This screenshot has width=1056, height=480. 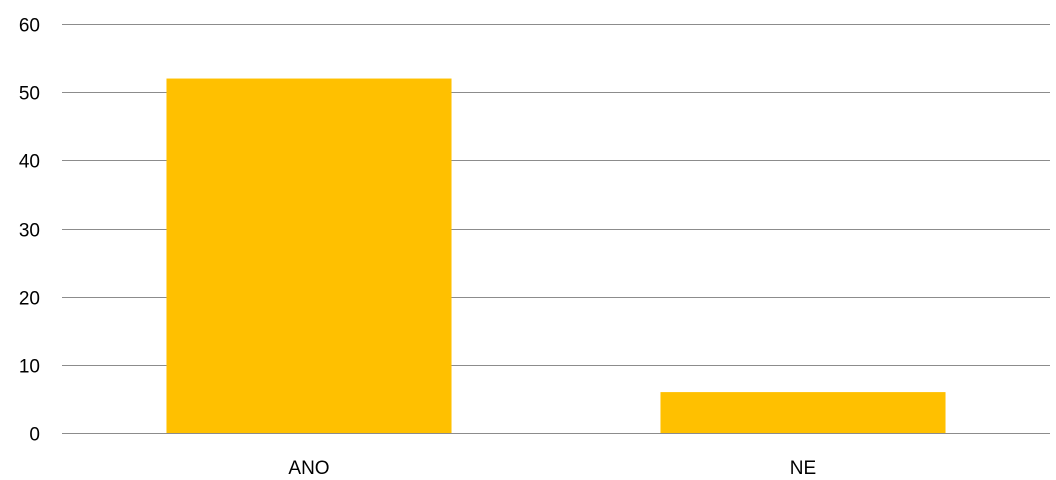 I want to click on y-tick-label: 0, so click(x=34, y=435).